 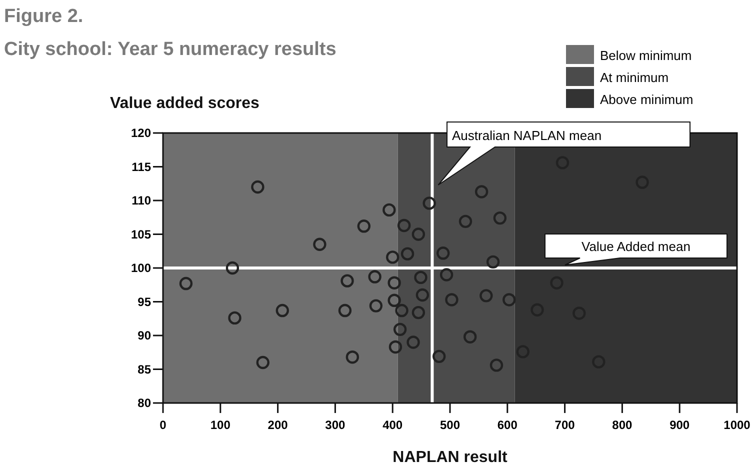 What do you see at coordinates (220, 425) in the screenshot?
I see `x-tick-label: 100` at bounding box center [220, 425].